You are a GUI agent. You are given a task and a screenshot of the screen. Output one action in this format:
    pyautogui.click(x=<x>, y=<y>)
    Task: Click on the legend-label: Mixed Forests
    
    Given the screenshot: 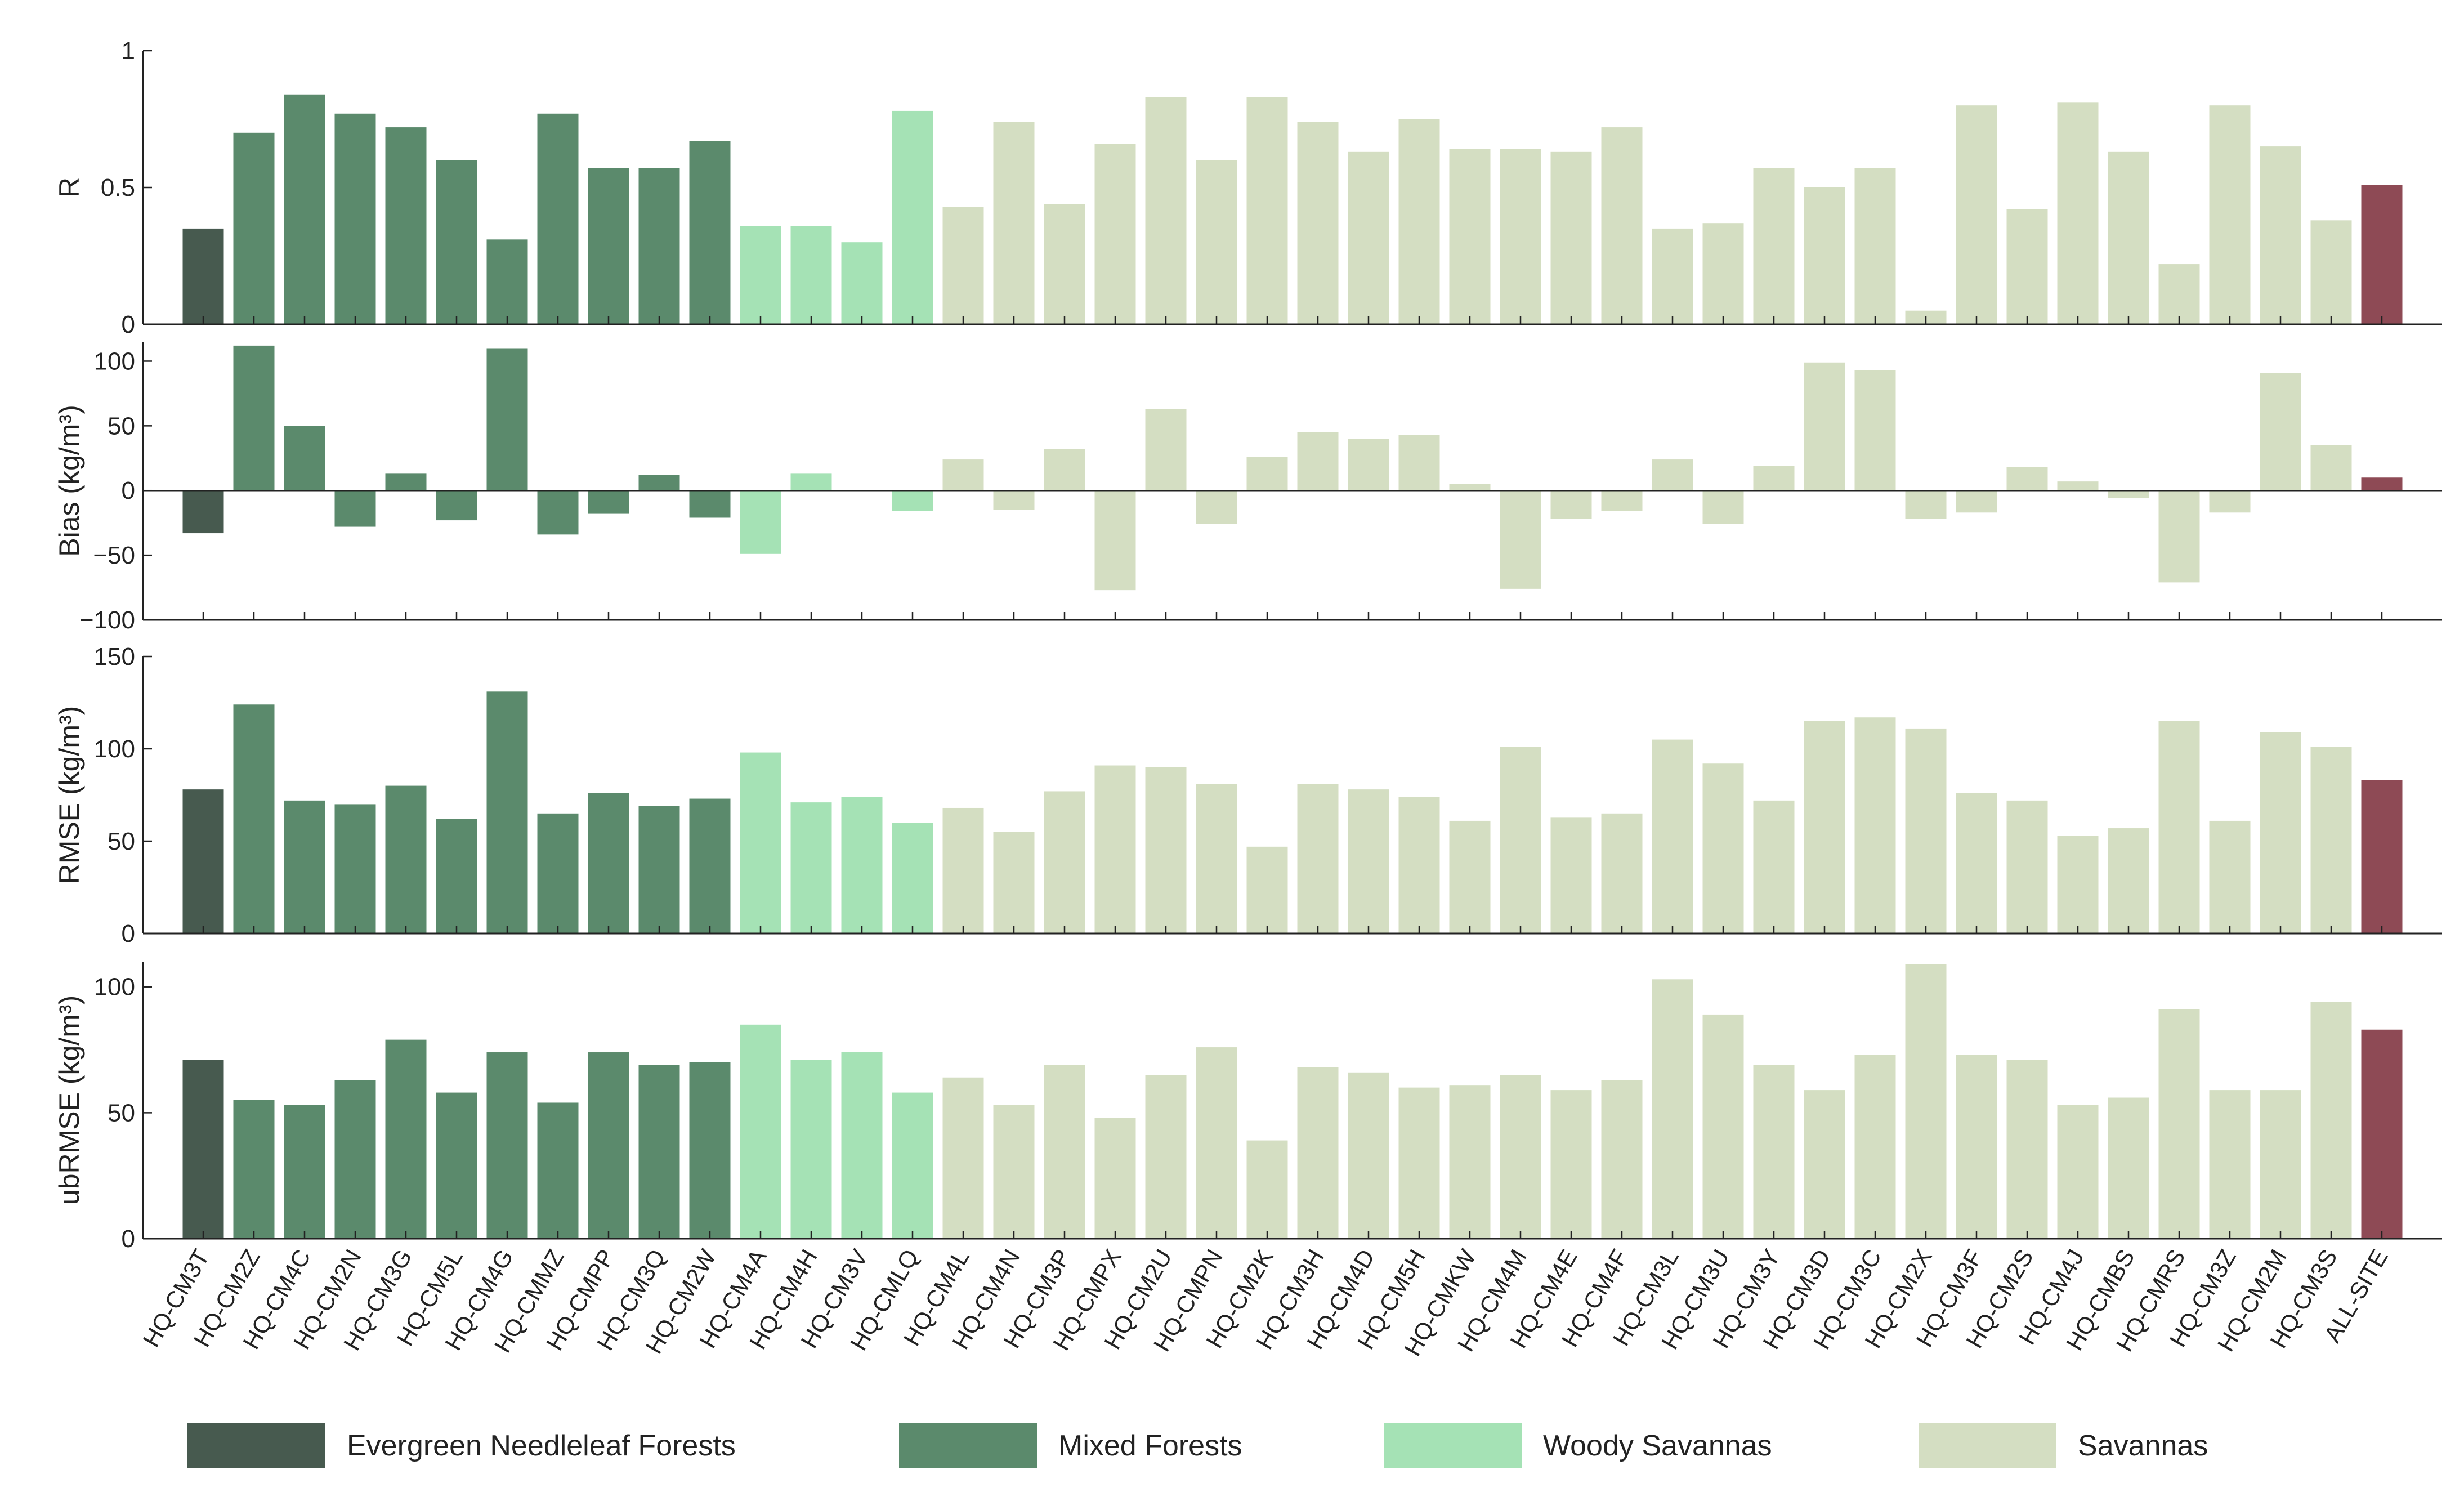 What is the action you would take?
    pyautogui.click(x=1150, y=1446)
    